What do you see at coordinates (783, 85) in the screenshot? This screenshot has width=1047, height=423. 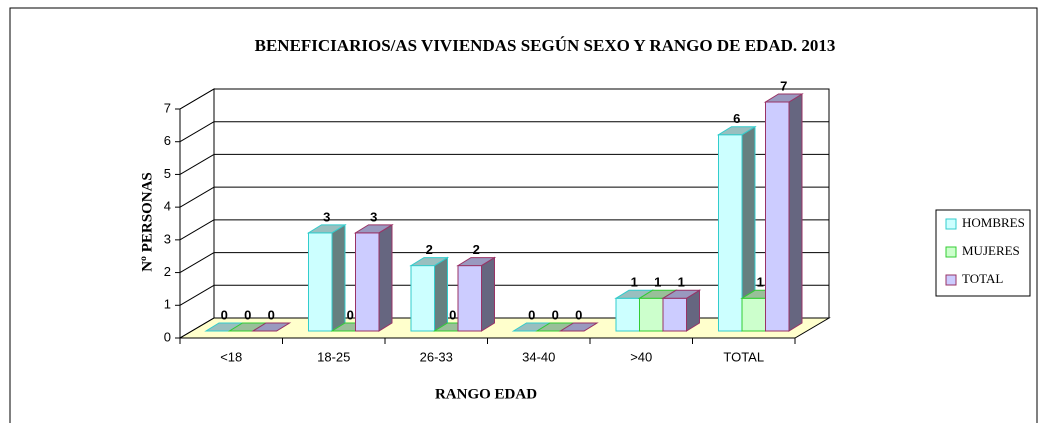 I see `value-label: 7` at bounding box center [783, 85].